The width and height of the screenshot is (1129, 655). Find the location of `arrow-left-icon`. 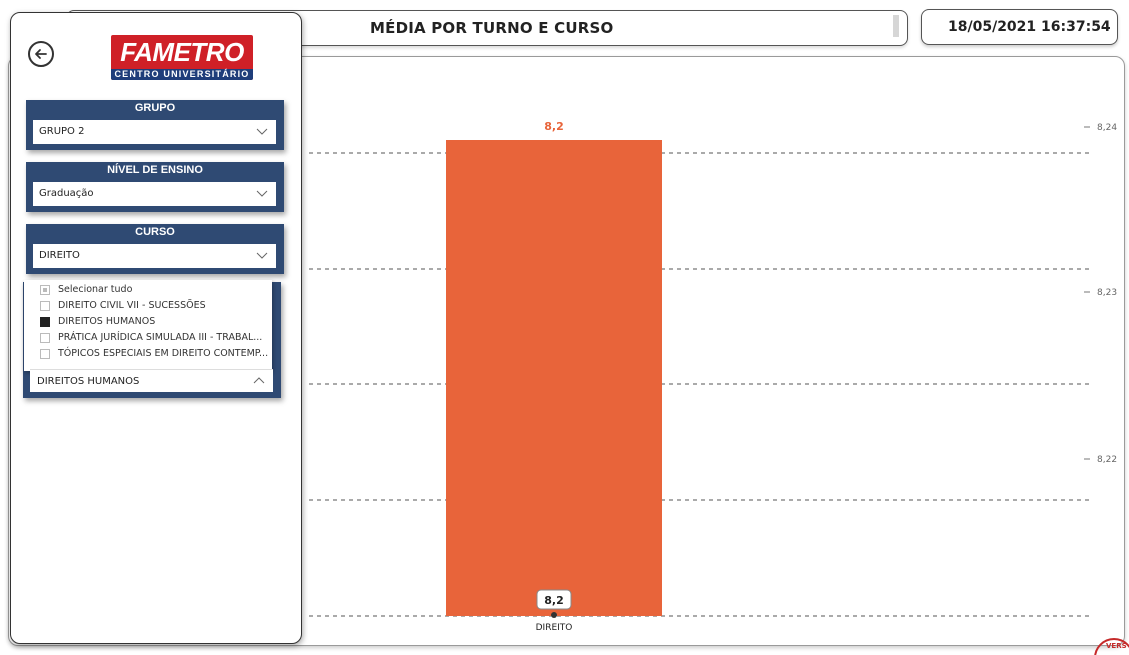

arrow-left-icon is located at coordinates (41, 54).